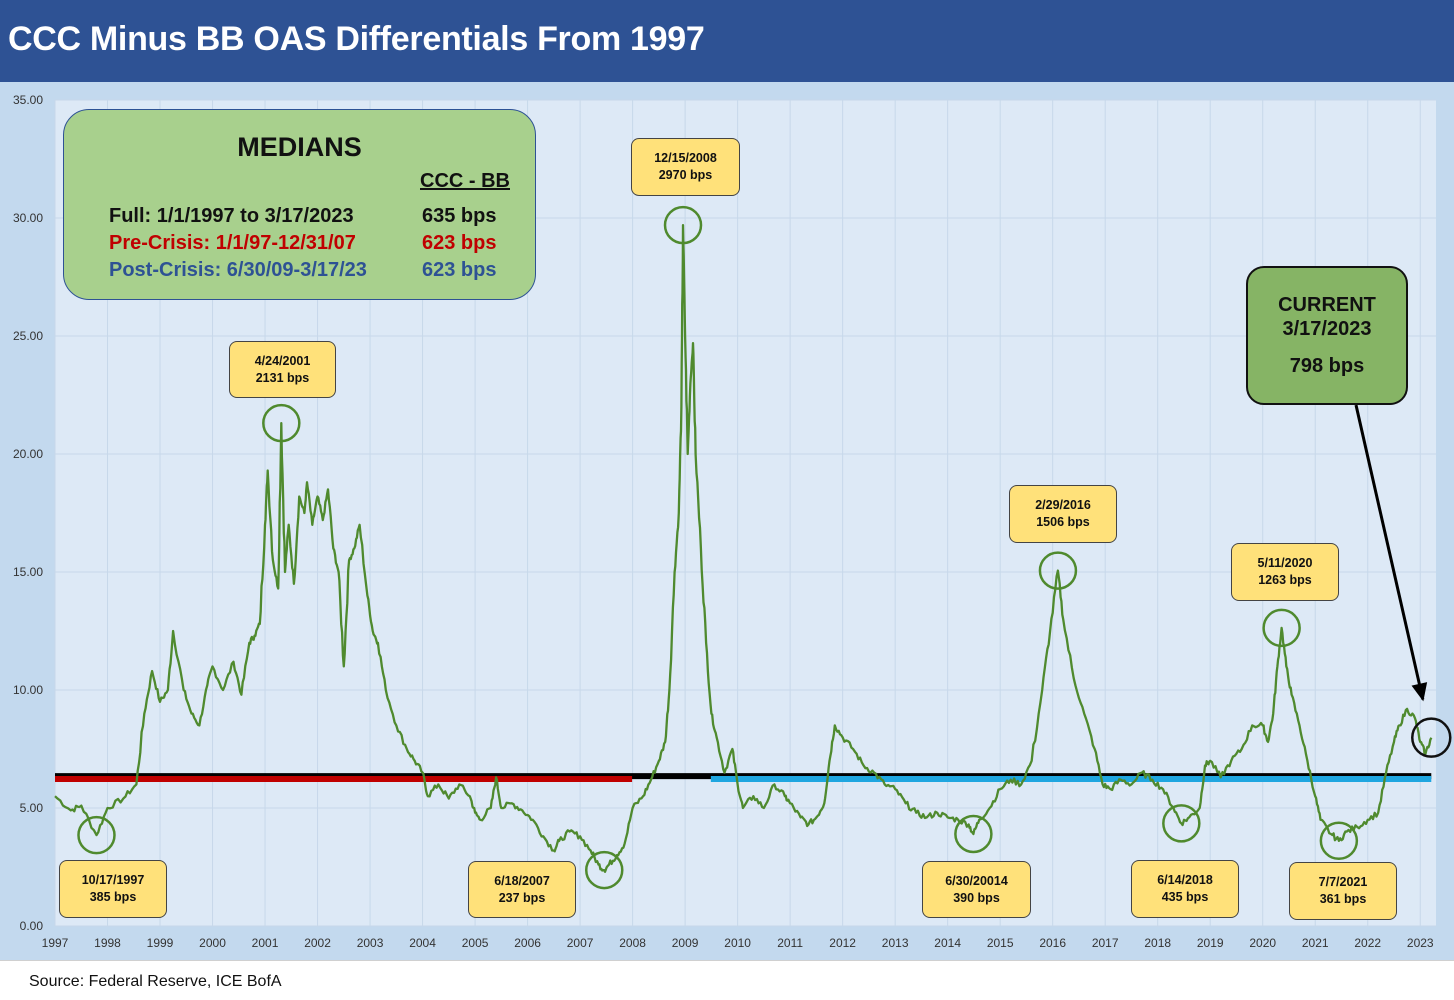 This screenshot has height=1000, width=1454. What do you see at coordinates (1000, 943) in the screenshot?
I see `x-tick-label: 2015` at bounding box center [1000, 943].